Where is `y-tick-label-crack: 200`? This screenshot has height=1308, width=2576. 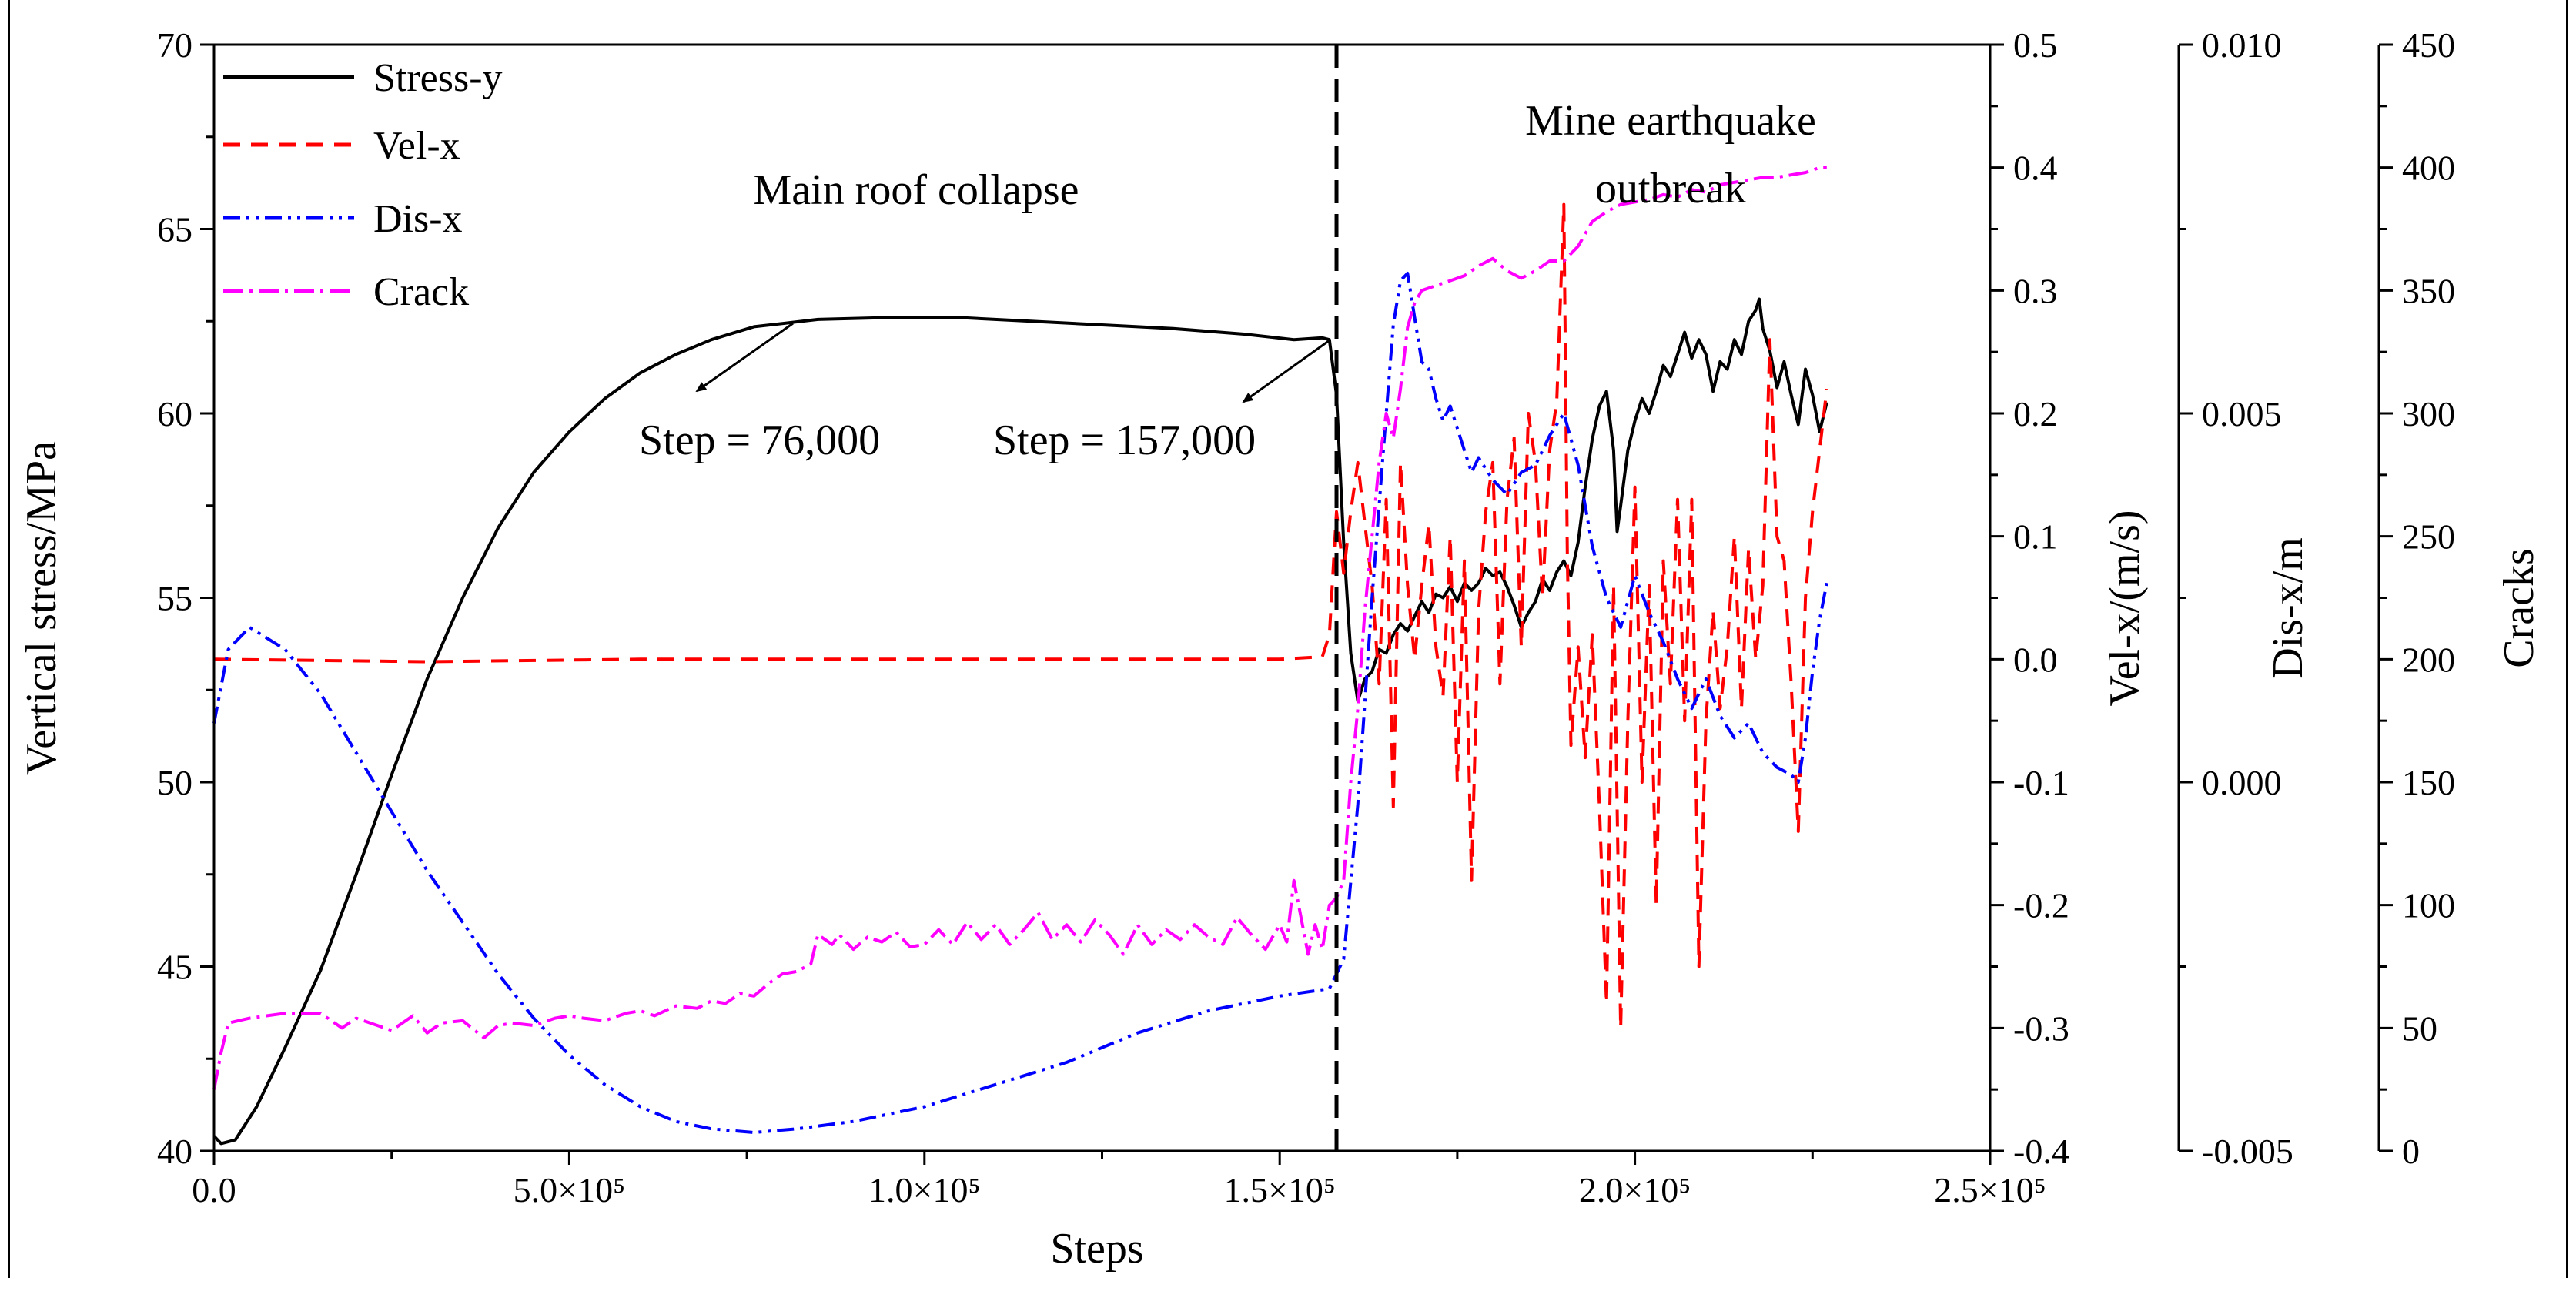 y-tick-label-crack: 200 is located at coordinates (2429, 659).